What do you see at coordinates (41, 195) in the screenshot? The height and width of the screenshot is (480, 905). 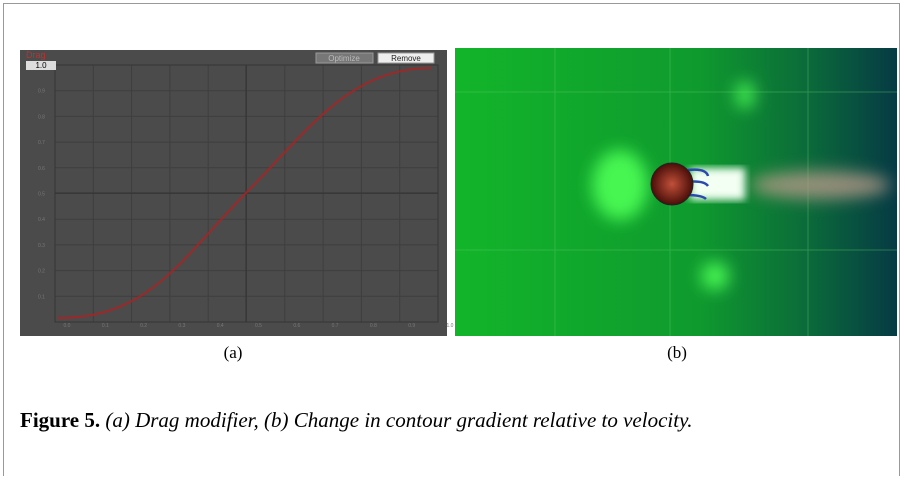 I see `y-tick-label: 0.5` at bounding box center [41, 195].